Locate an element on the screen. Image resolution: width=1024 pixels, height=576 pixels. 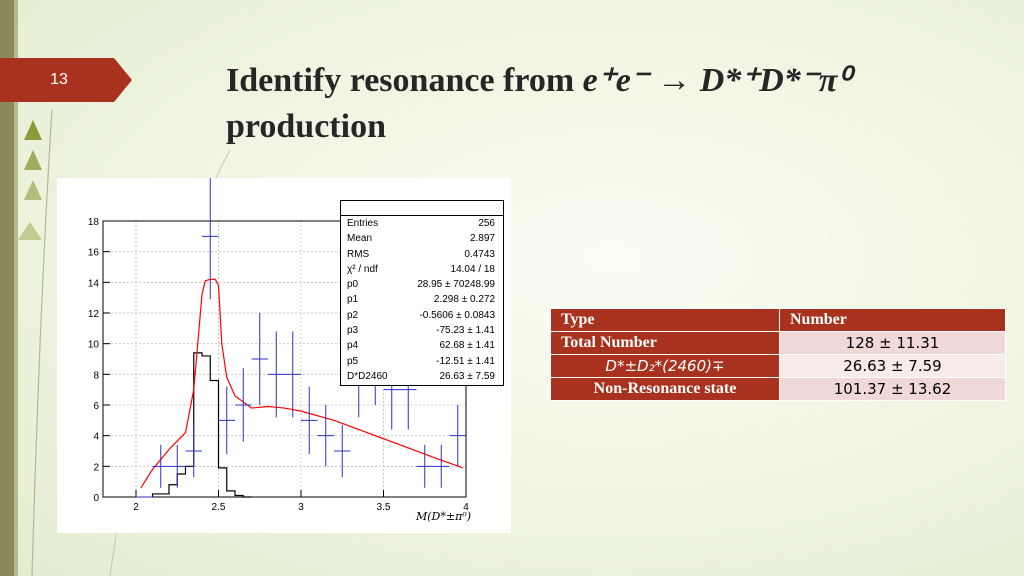
stats-value: -75.23 ± 1.41 is located at coordinates (465, 331).